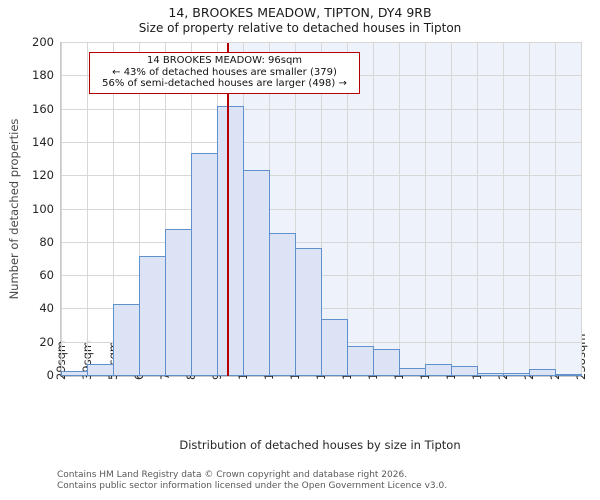  Describe the element at coordinates (43, 141) in the screenshot. I see `y-tick-label: 140` at that location.